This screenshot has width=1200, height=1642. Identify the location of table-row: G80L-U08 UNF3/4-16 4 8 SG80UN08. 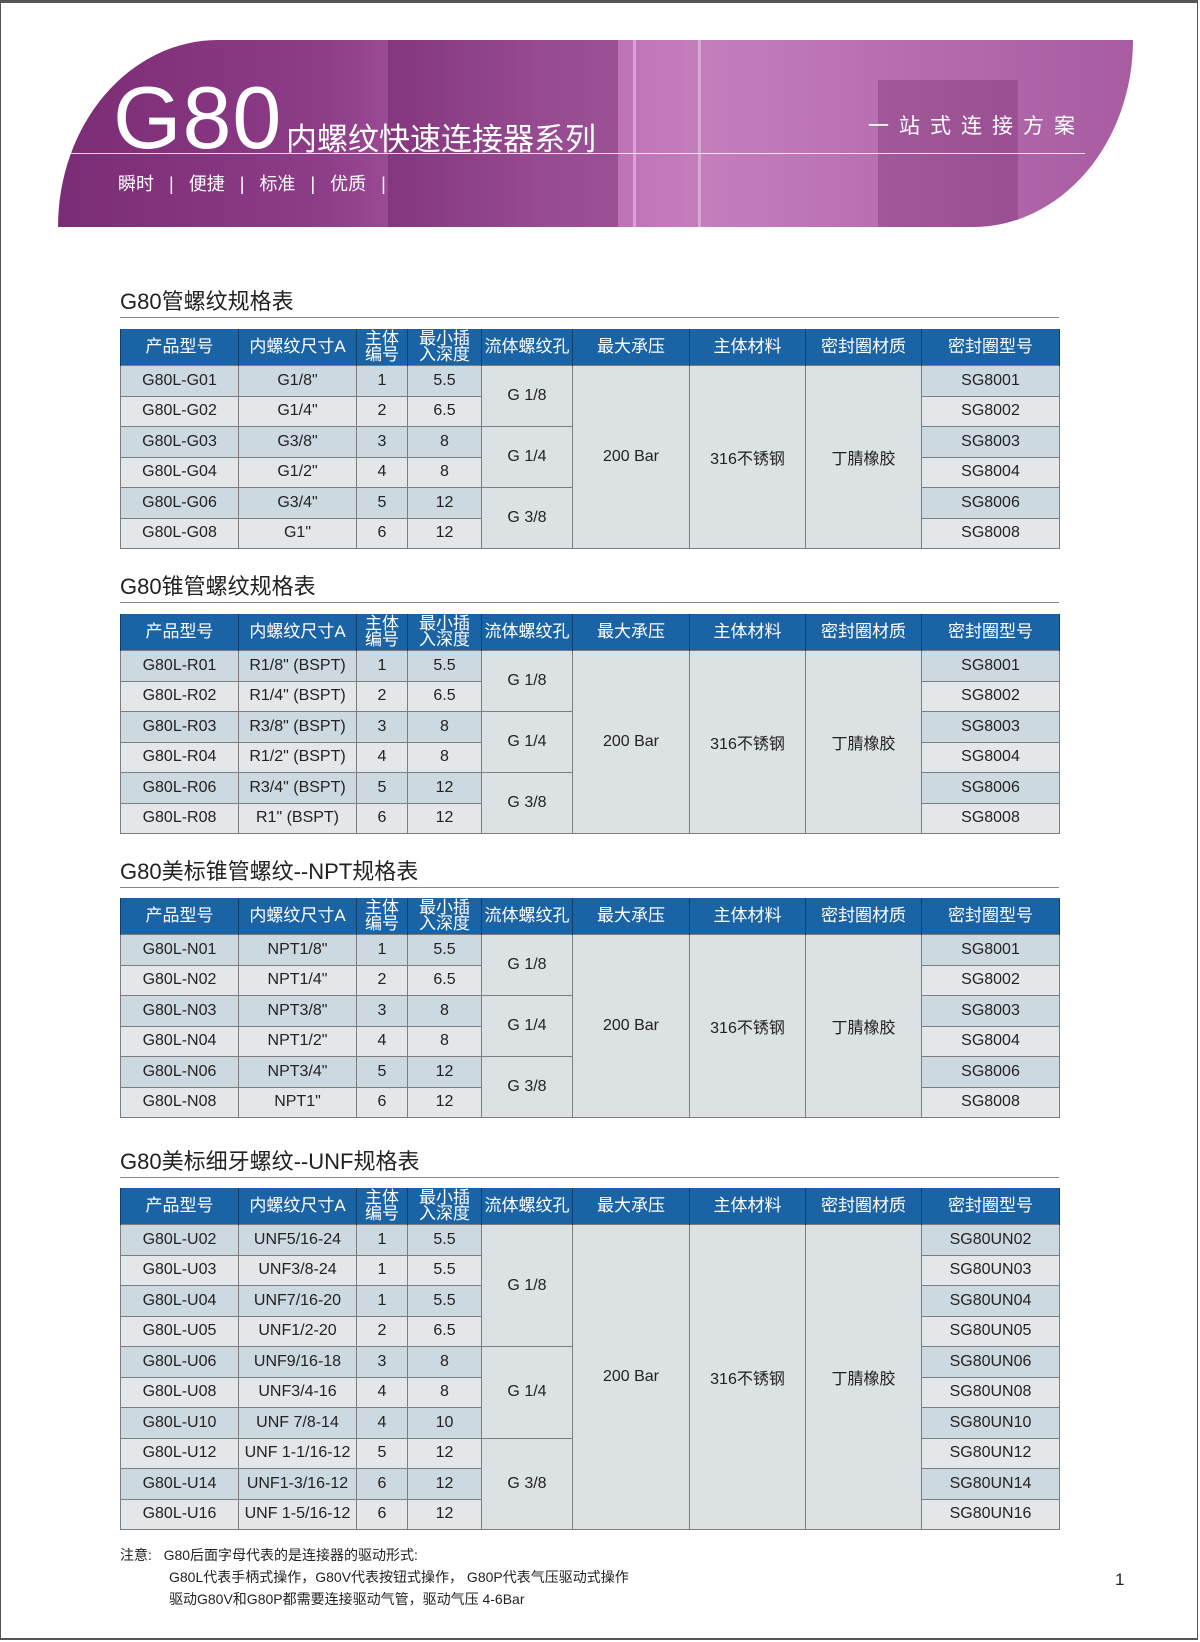
(590, 1392).